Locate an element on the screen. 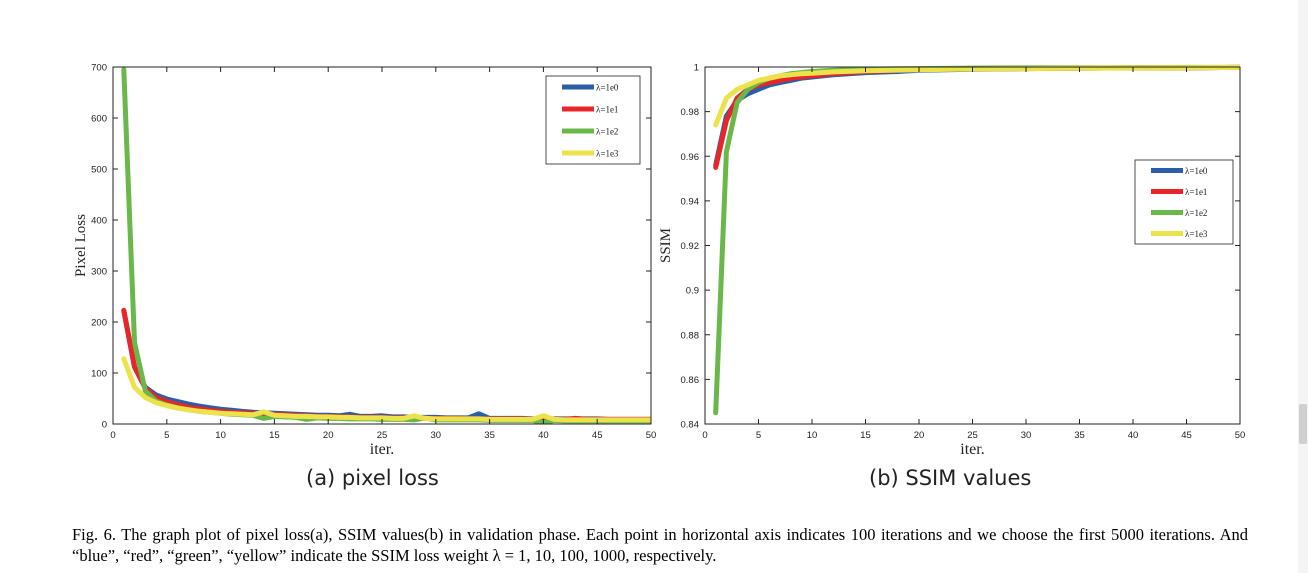 The image size is (1308, 573). y-tick-label: 1 is located at coordinates (696, 68).